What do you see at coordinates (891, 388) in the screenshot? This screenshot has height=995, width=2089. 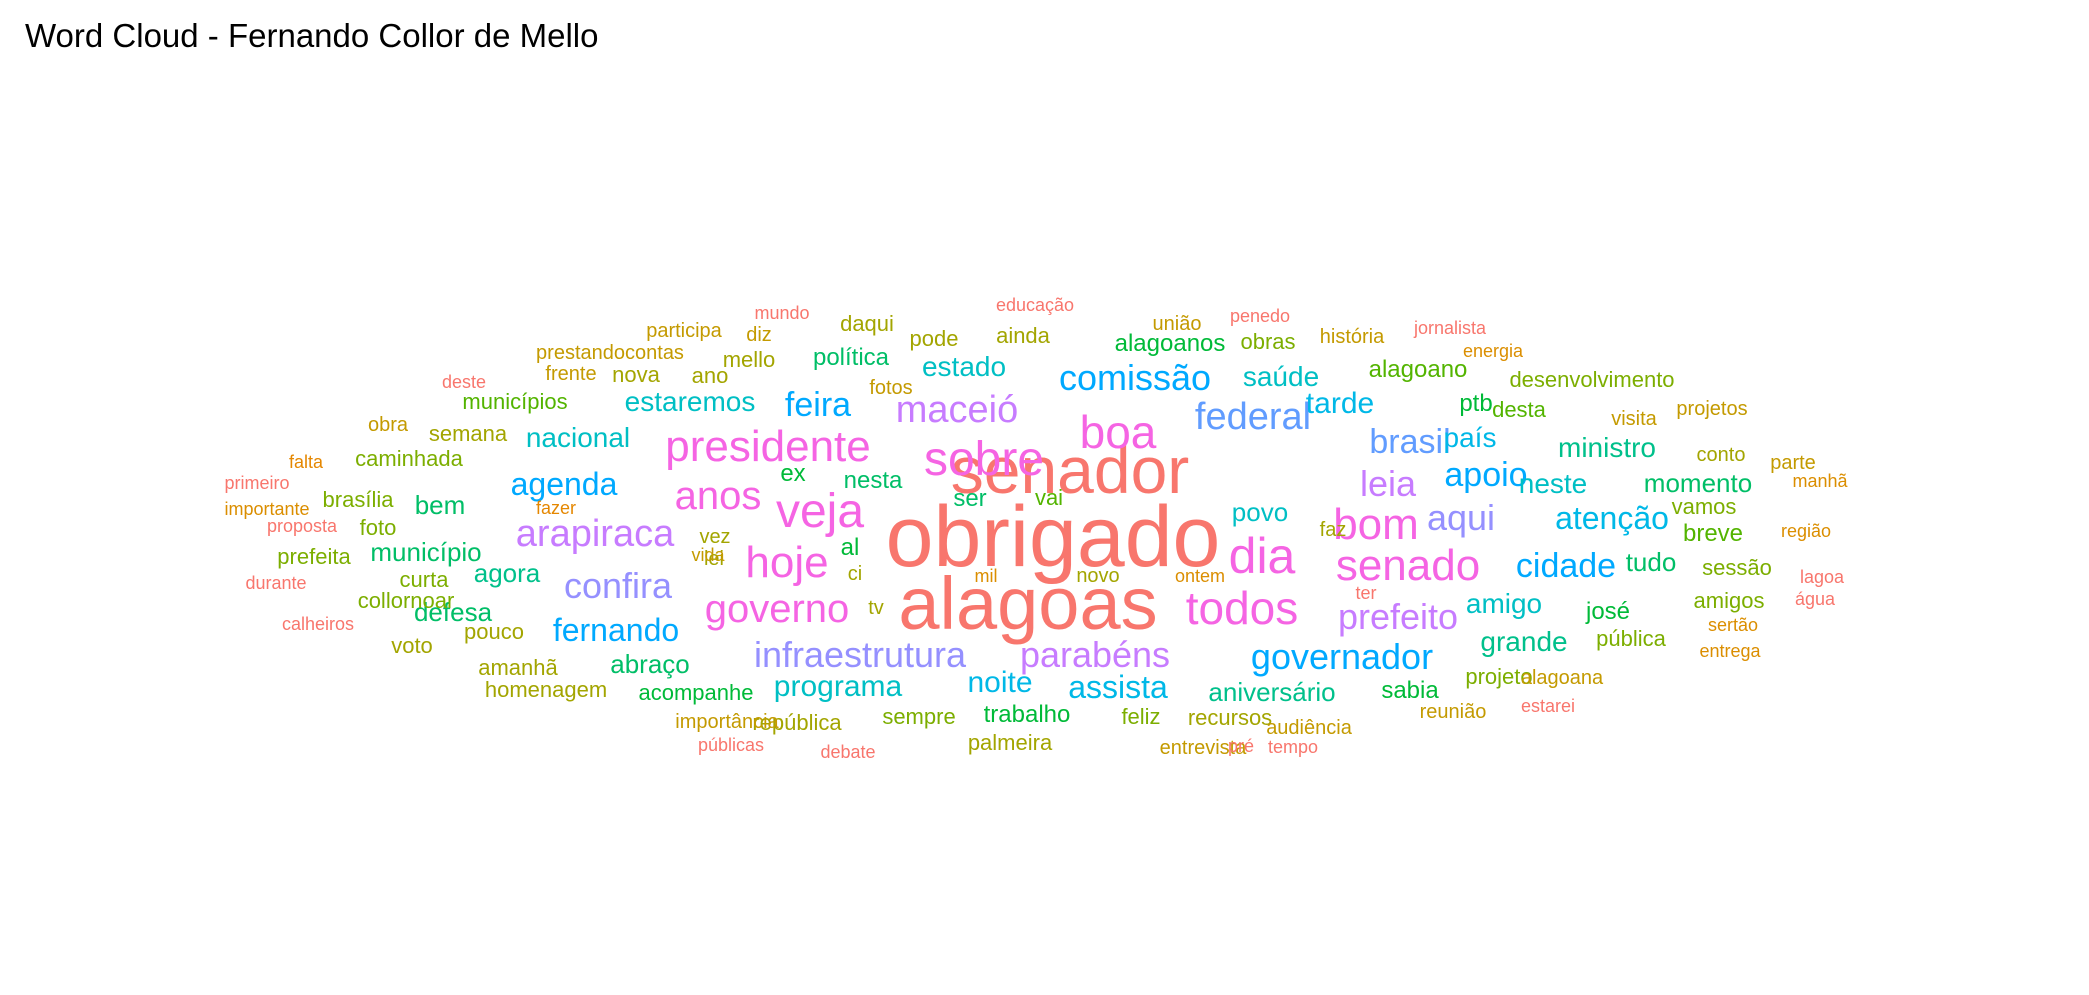 I see `word-item: fotos` at bounding box center [891, 388].